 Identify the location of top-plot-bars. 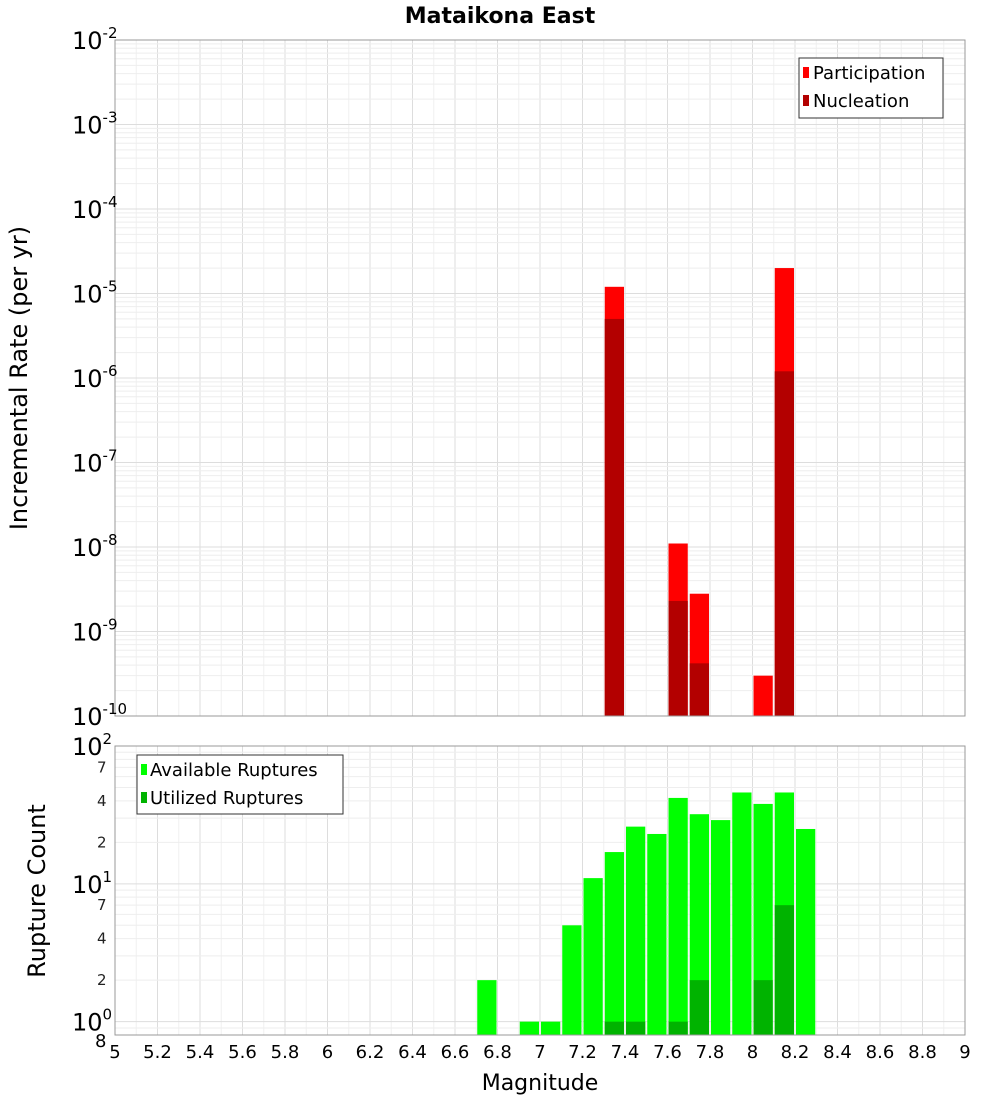
(699, 492).